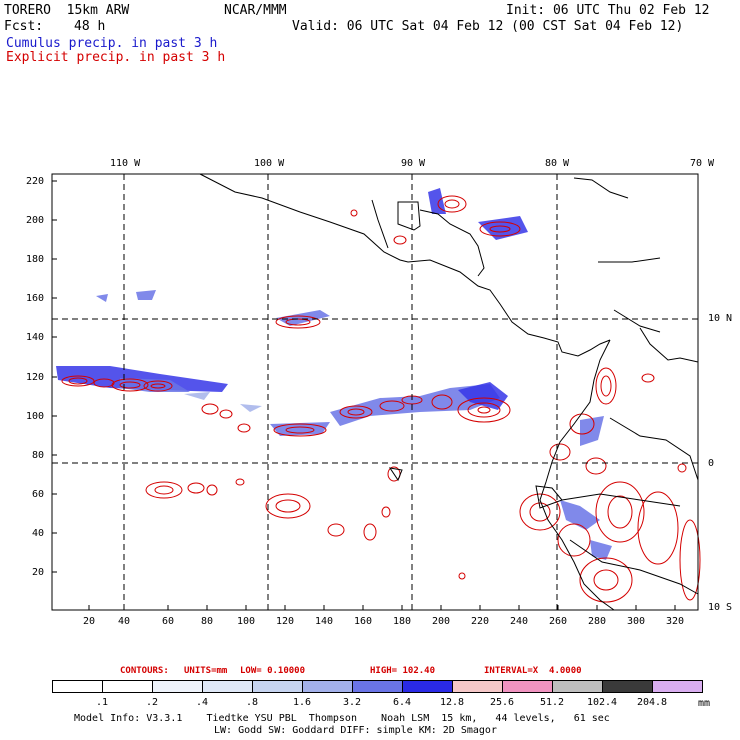 The width and height of the screenshot is (740, 740). Describe the element at coordinates (116, 57) in the screenshot. I see `legend-explicit: Explicit precip. in past 3 h` at that location.